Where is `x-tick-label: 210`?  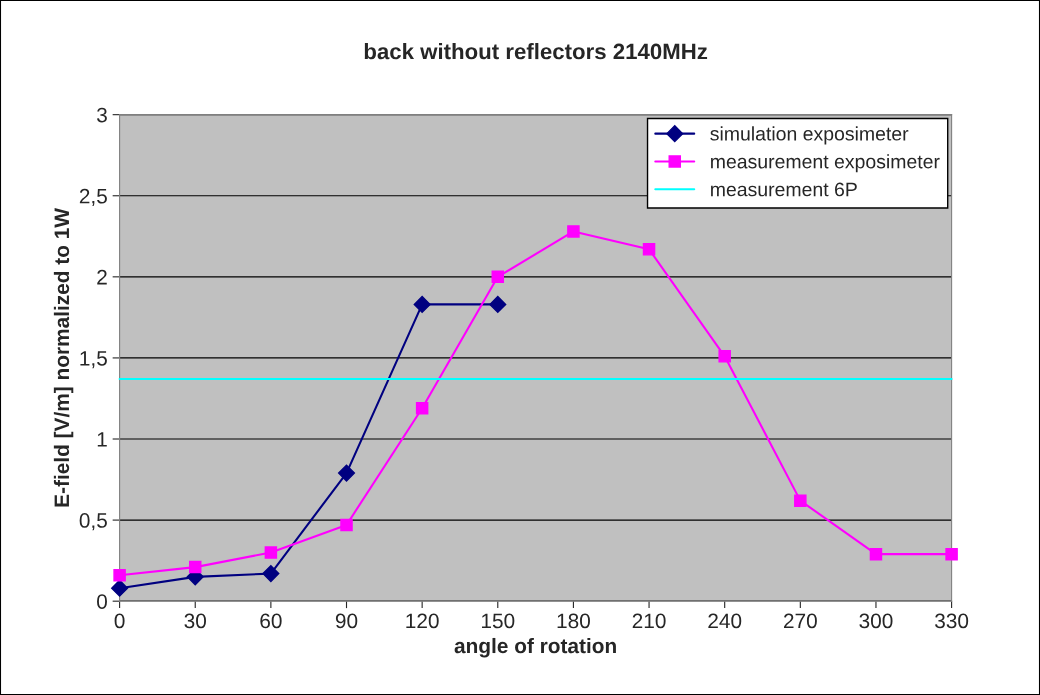 x-tick-label: 210 is located at coordinates (649, 621).